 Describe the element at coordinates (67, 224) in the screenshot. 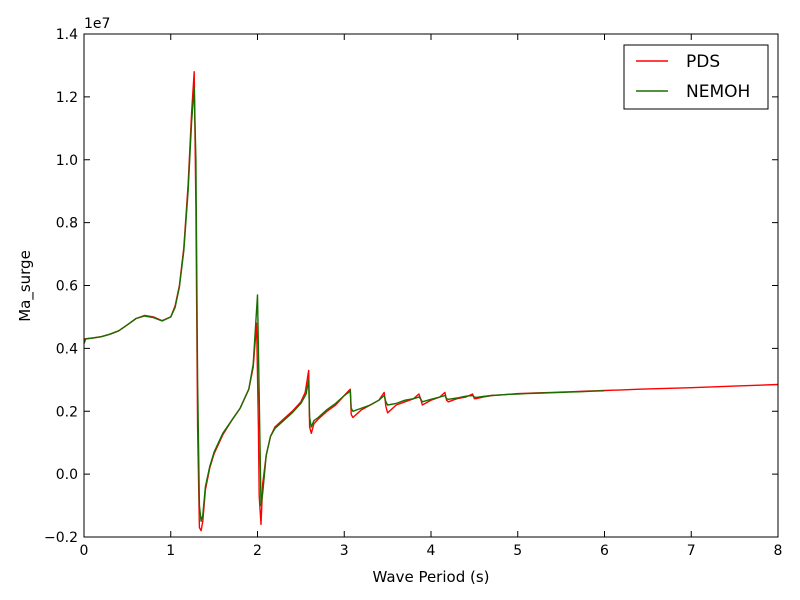

I see `y-tick-label: 0.8` at that location.